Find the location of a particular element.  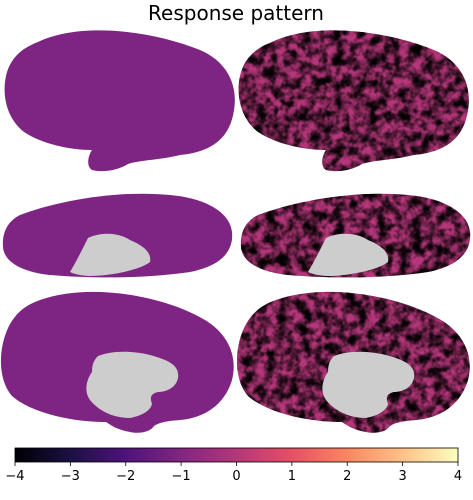

colorbar-tick-label: 1 is located at coordinates (292, 476).